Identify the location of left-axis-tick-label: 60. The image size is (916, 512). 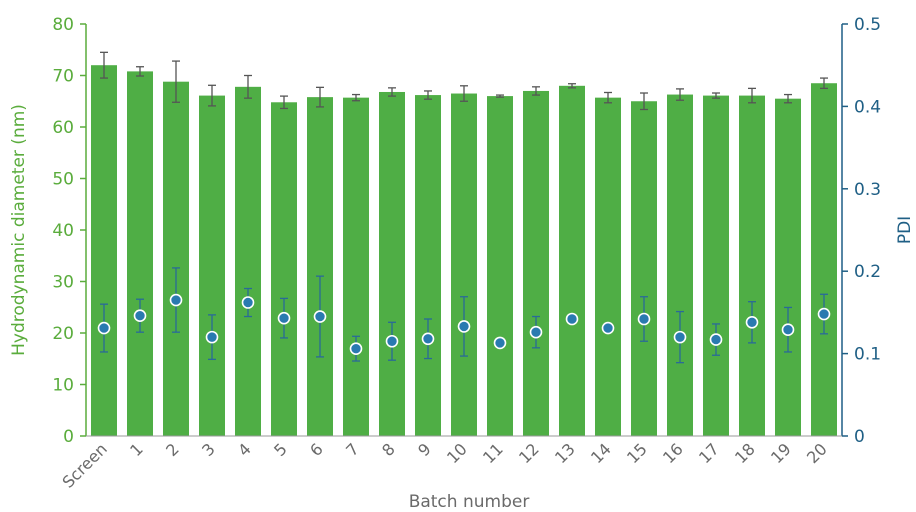
(63, 128).